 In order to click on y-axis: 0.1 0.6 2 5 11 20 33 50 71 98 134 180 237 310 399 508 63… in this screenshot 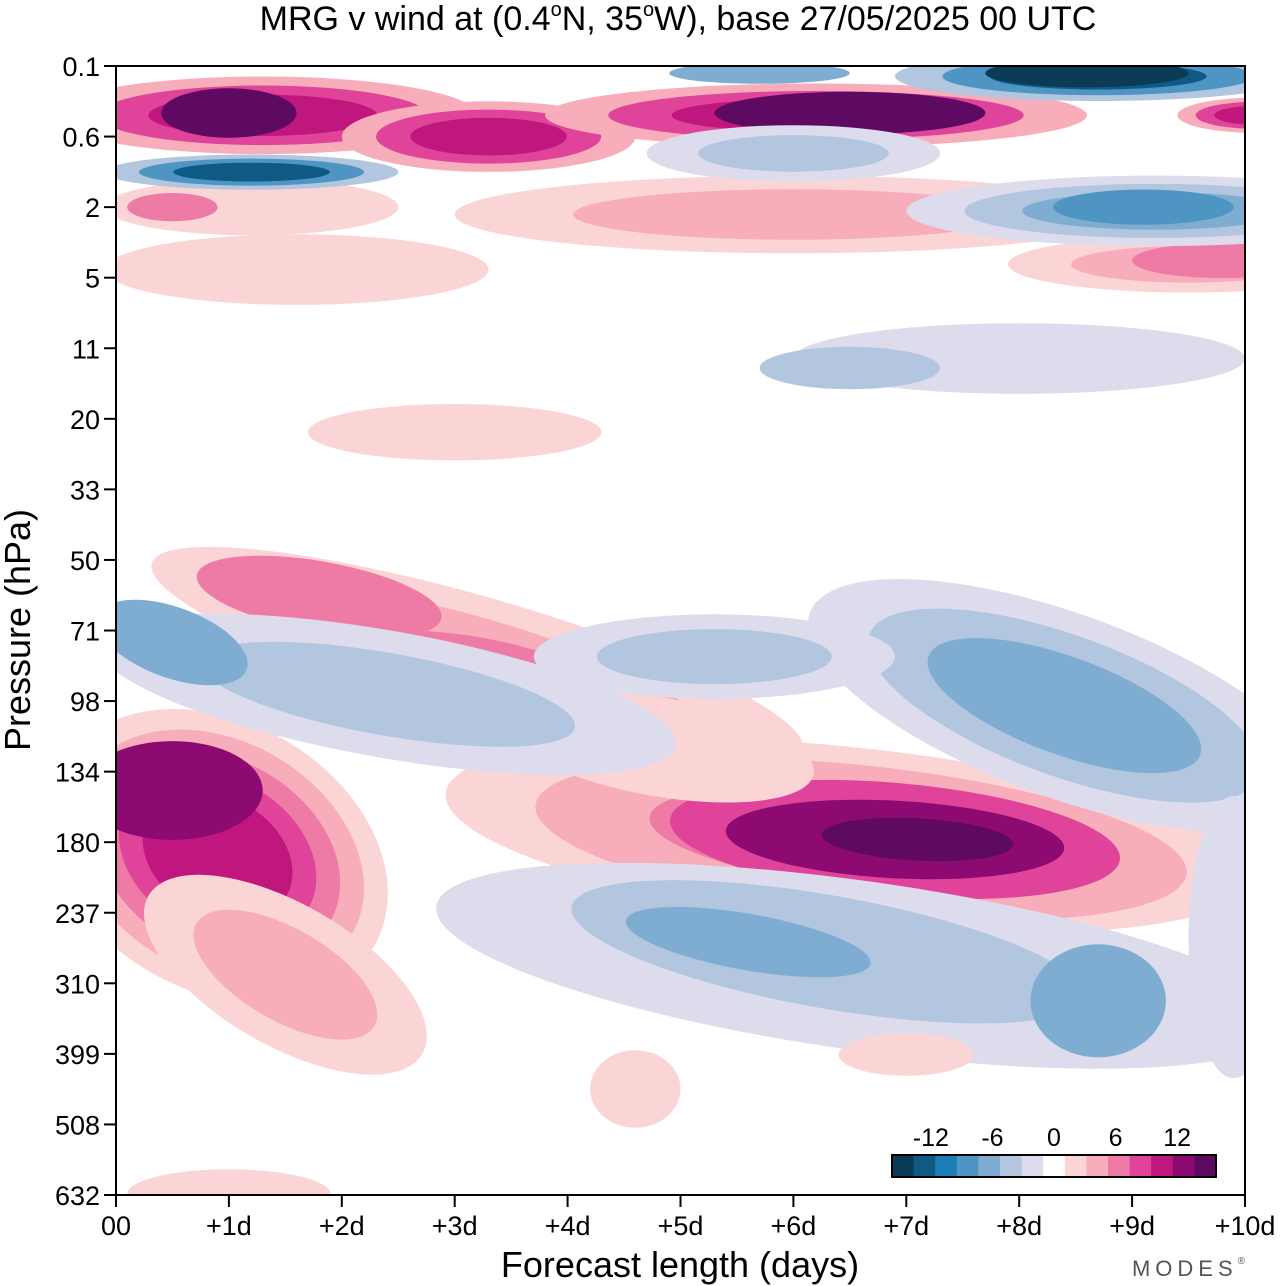, I will do `click(85, 631)`.